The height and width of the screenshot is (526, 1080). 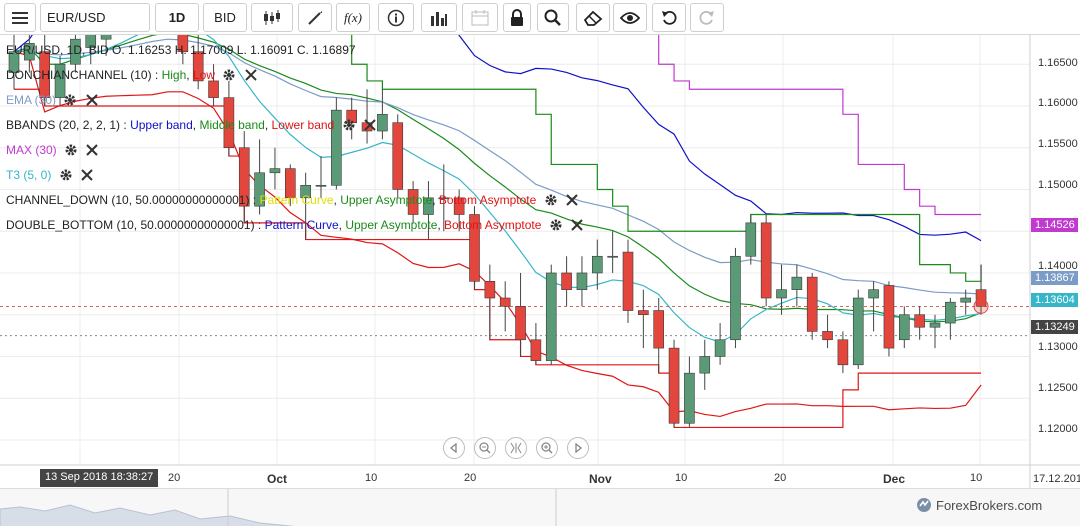 What do you see at coordinates (1054, 300) in the screenshot?
I see `current-price-badge: 1.13604` at bounding box center [1054, 300].